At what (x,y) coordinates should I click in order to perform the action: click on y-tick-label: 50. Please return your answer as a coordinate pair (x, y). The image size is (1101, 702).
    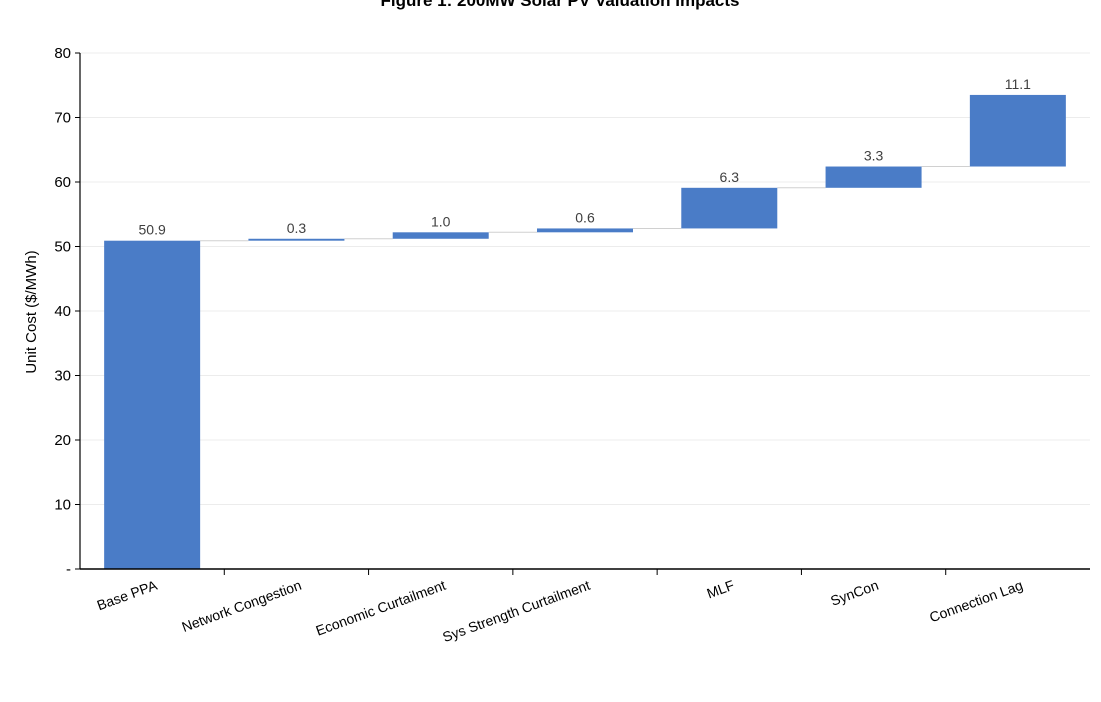
    Looking at the image, I should click on (62, 247).